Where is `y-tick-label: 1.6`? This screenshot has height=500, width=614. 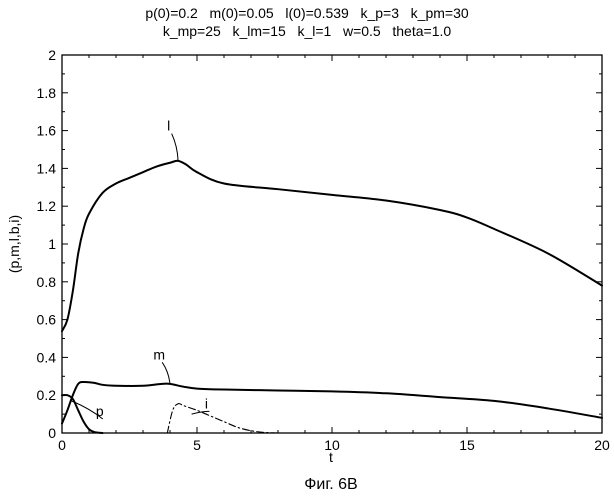
y-tick-label: 1.6 is located at coordinates (47, 131).